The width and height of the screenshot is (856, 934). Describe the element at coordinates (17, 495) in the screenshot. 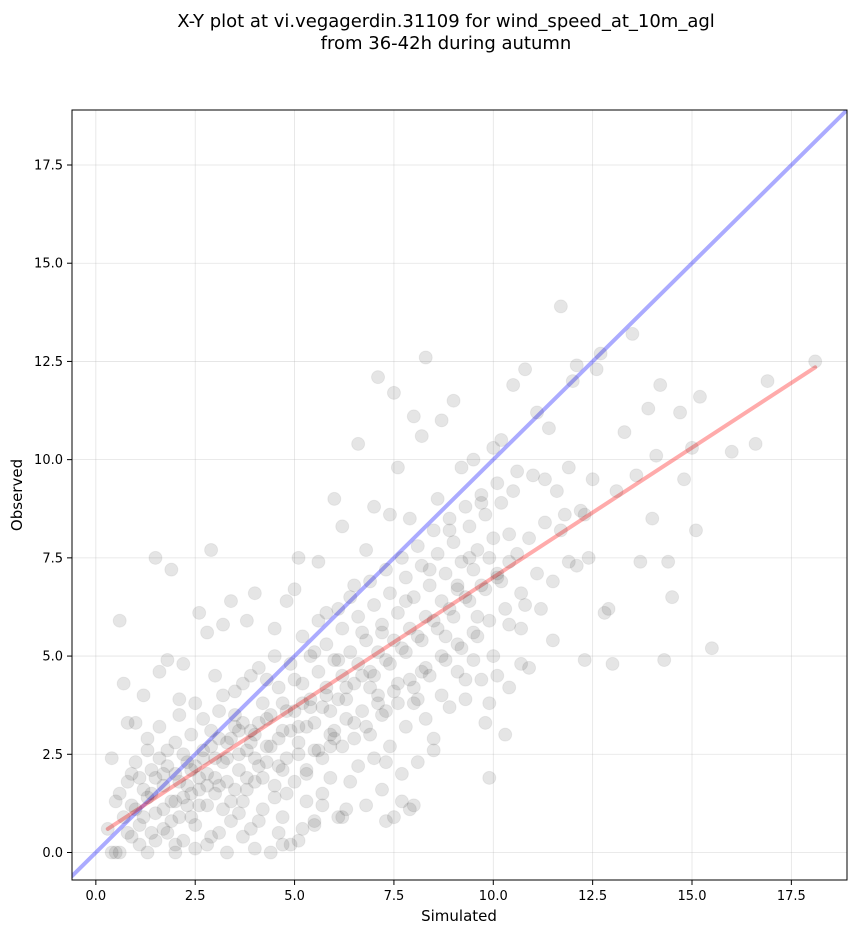

I see `y-axis-label: Observed` at that location.